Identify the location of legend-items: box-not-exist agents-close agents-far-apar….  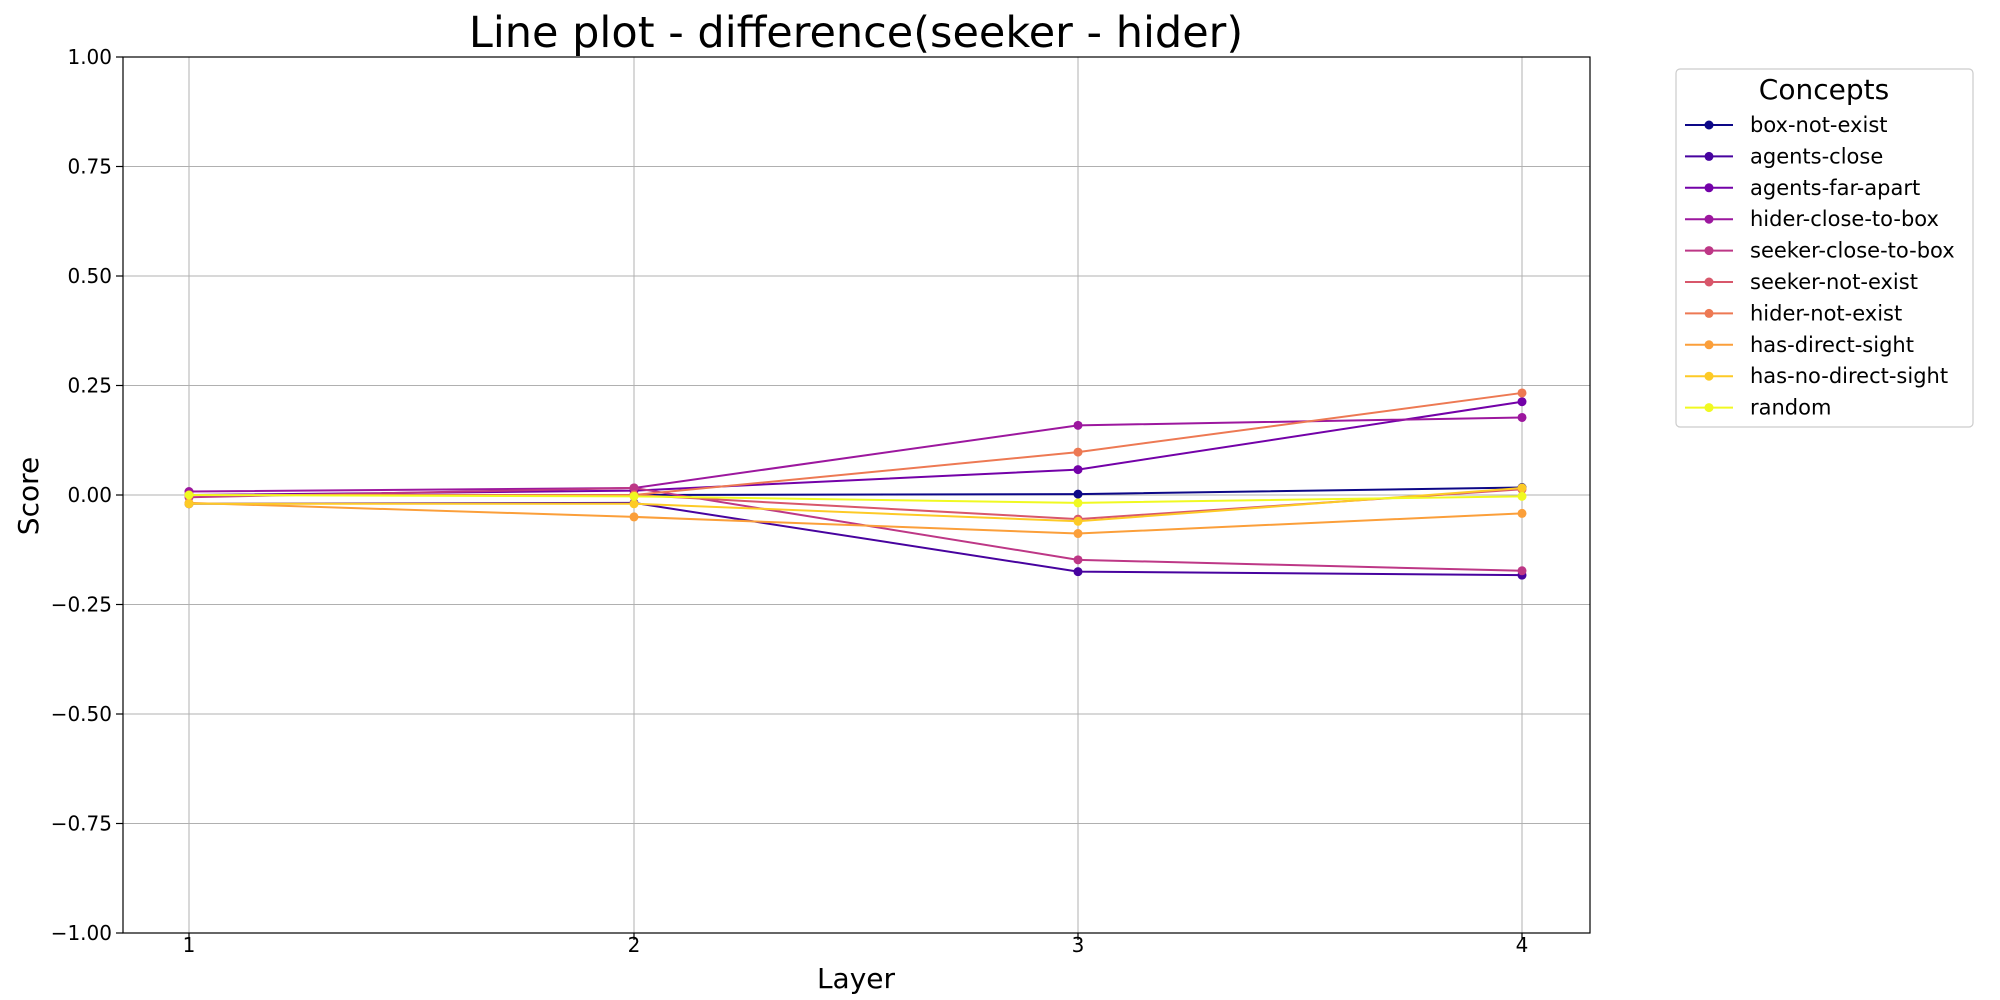
(1820, 266).